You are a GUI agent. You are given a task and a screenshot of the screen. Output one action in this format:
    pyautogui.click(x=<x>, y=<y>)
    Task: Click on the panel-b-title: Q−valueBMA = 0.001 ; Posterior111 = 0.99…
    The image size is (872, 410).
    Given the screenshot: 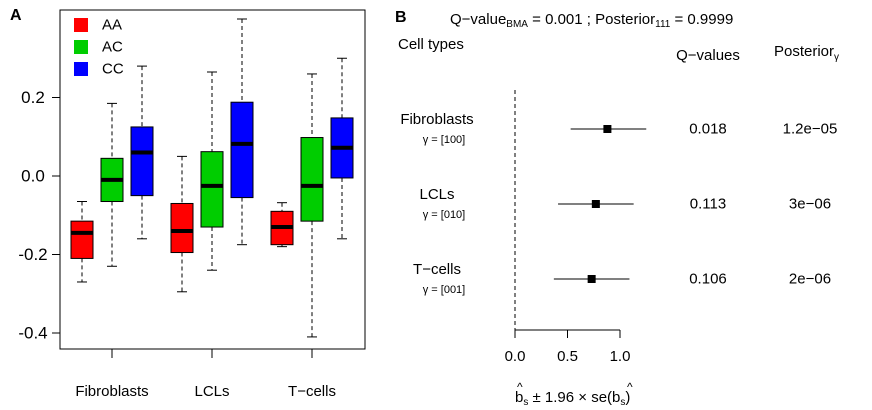 What is the action you would take?
    pyautogui.click(x=591, y=20)
    